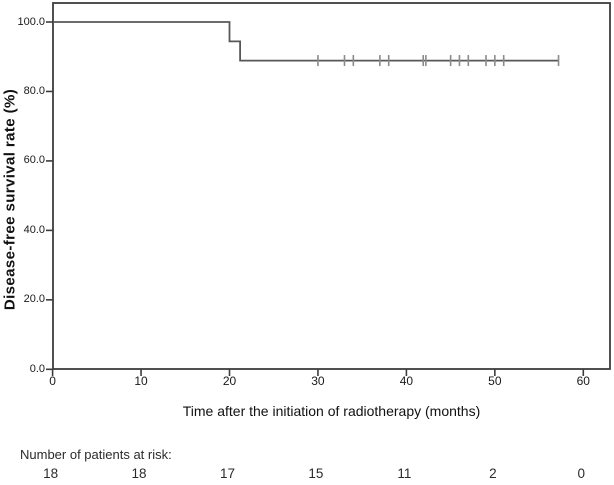  What do you see at coordinates (31, 21) in the screenshot?
I see `y-tick-label: 100.0` at bounding box center [31, 21].